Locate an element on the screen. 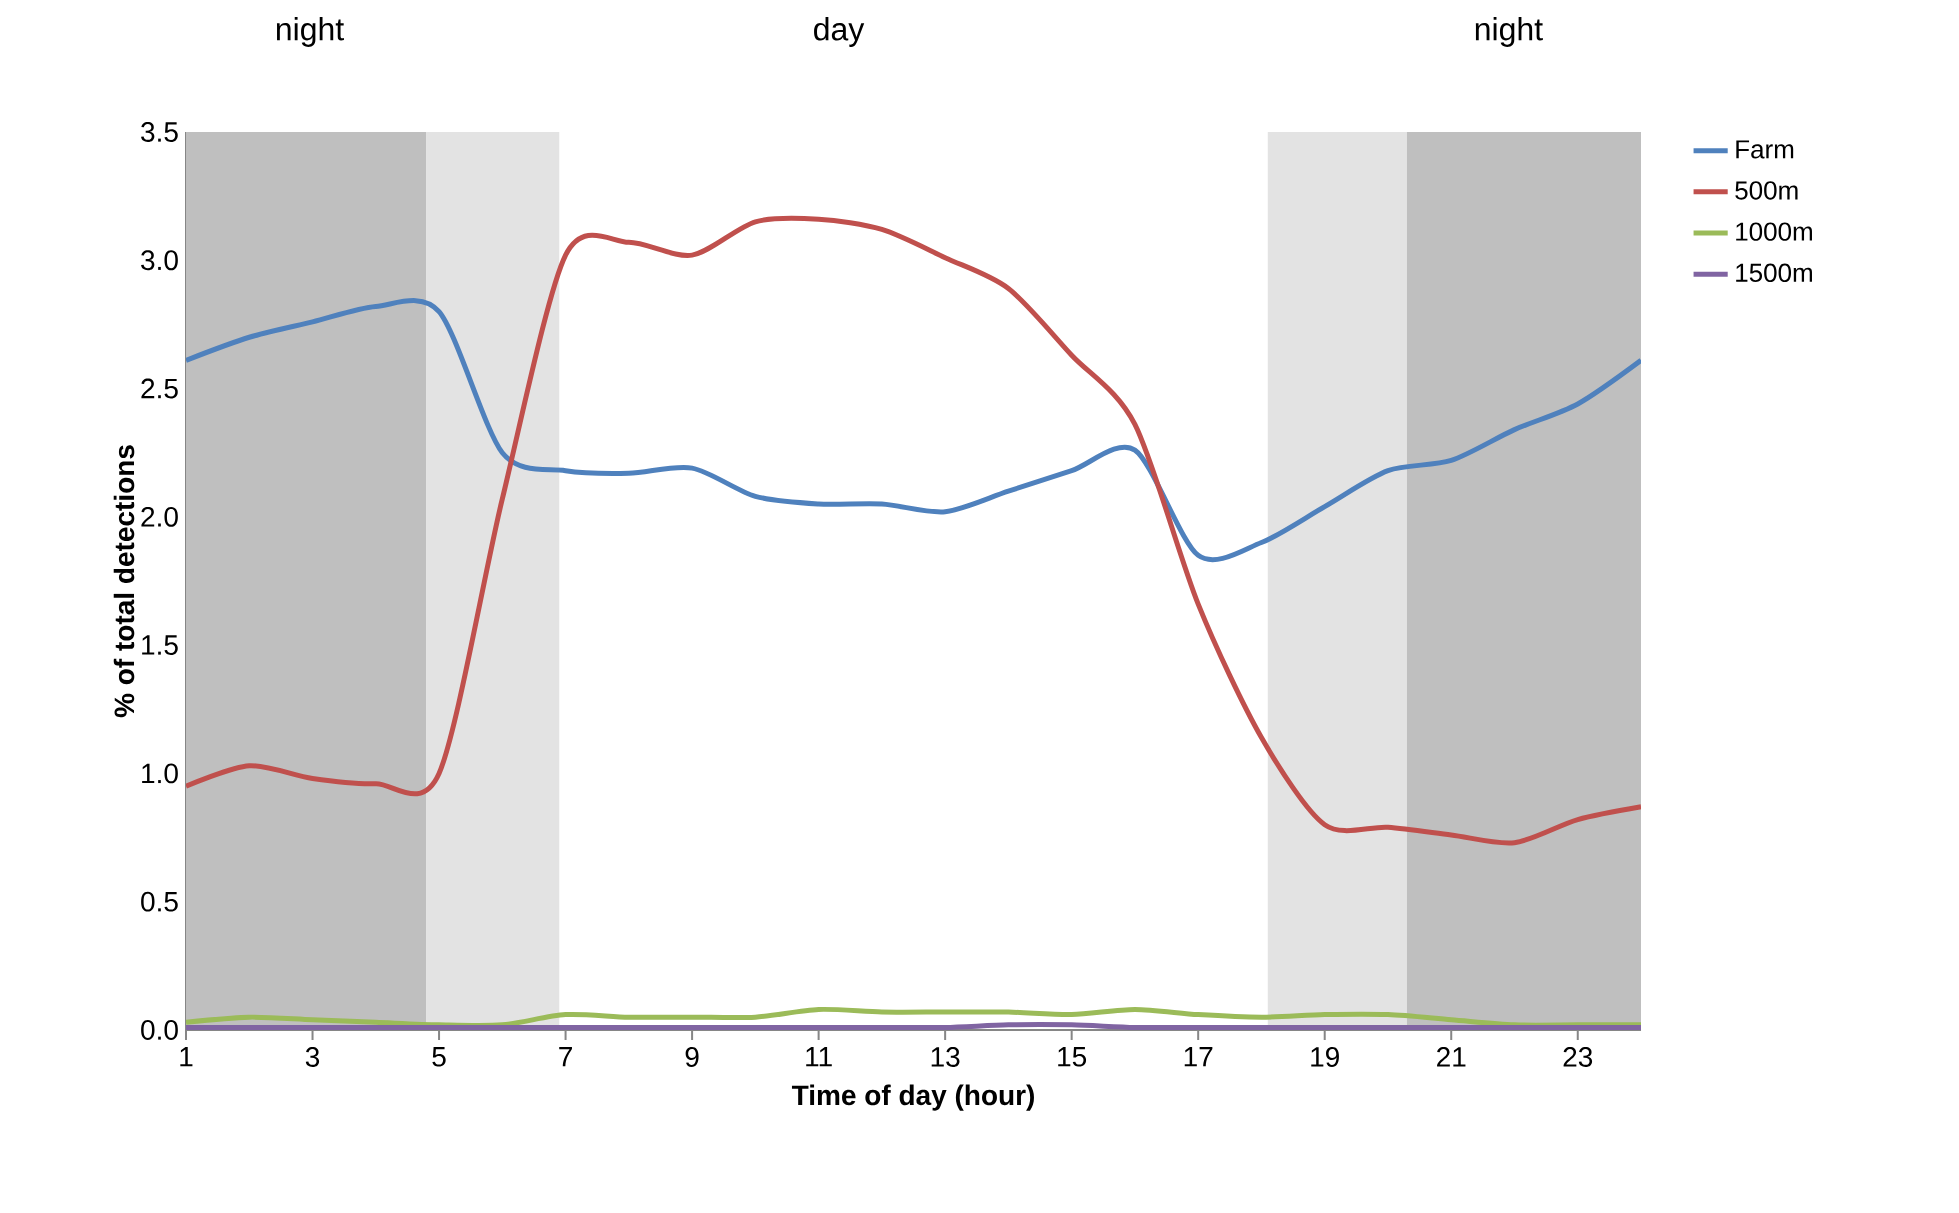  y-tick-label: 2.5 is located at coordinates (159, 388).